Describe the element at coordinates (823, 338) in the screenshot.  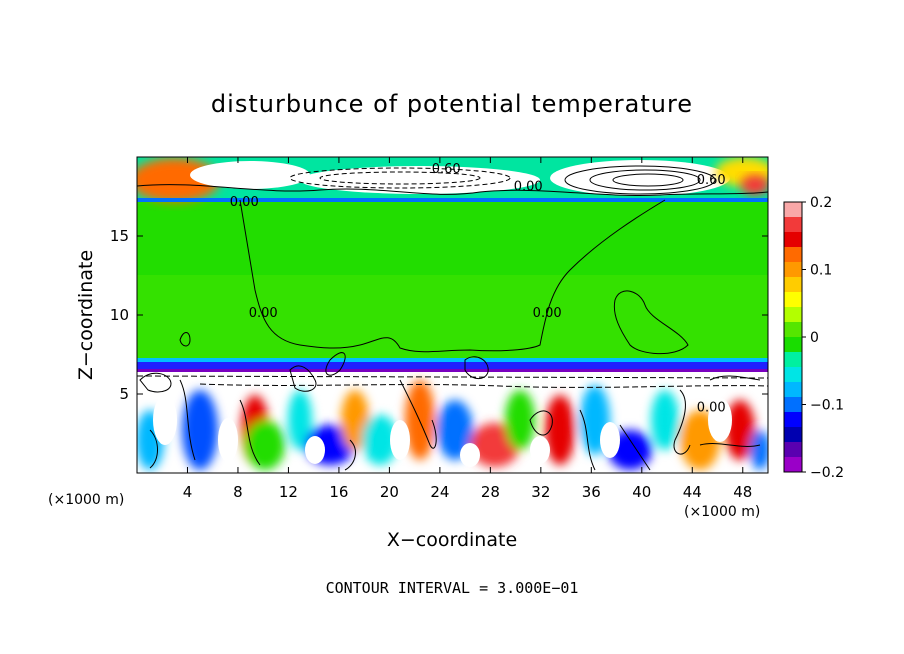
I see `colorbar-ticks: 0.2 0.1 0 −0.1 −0.2` at that location.